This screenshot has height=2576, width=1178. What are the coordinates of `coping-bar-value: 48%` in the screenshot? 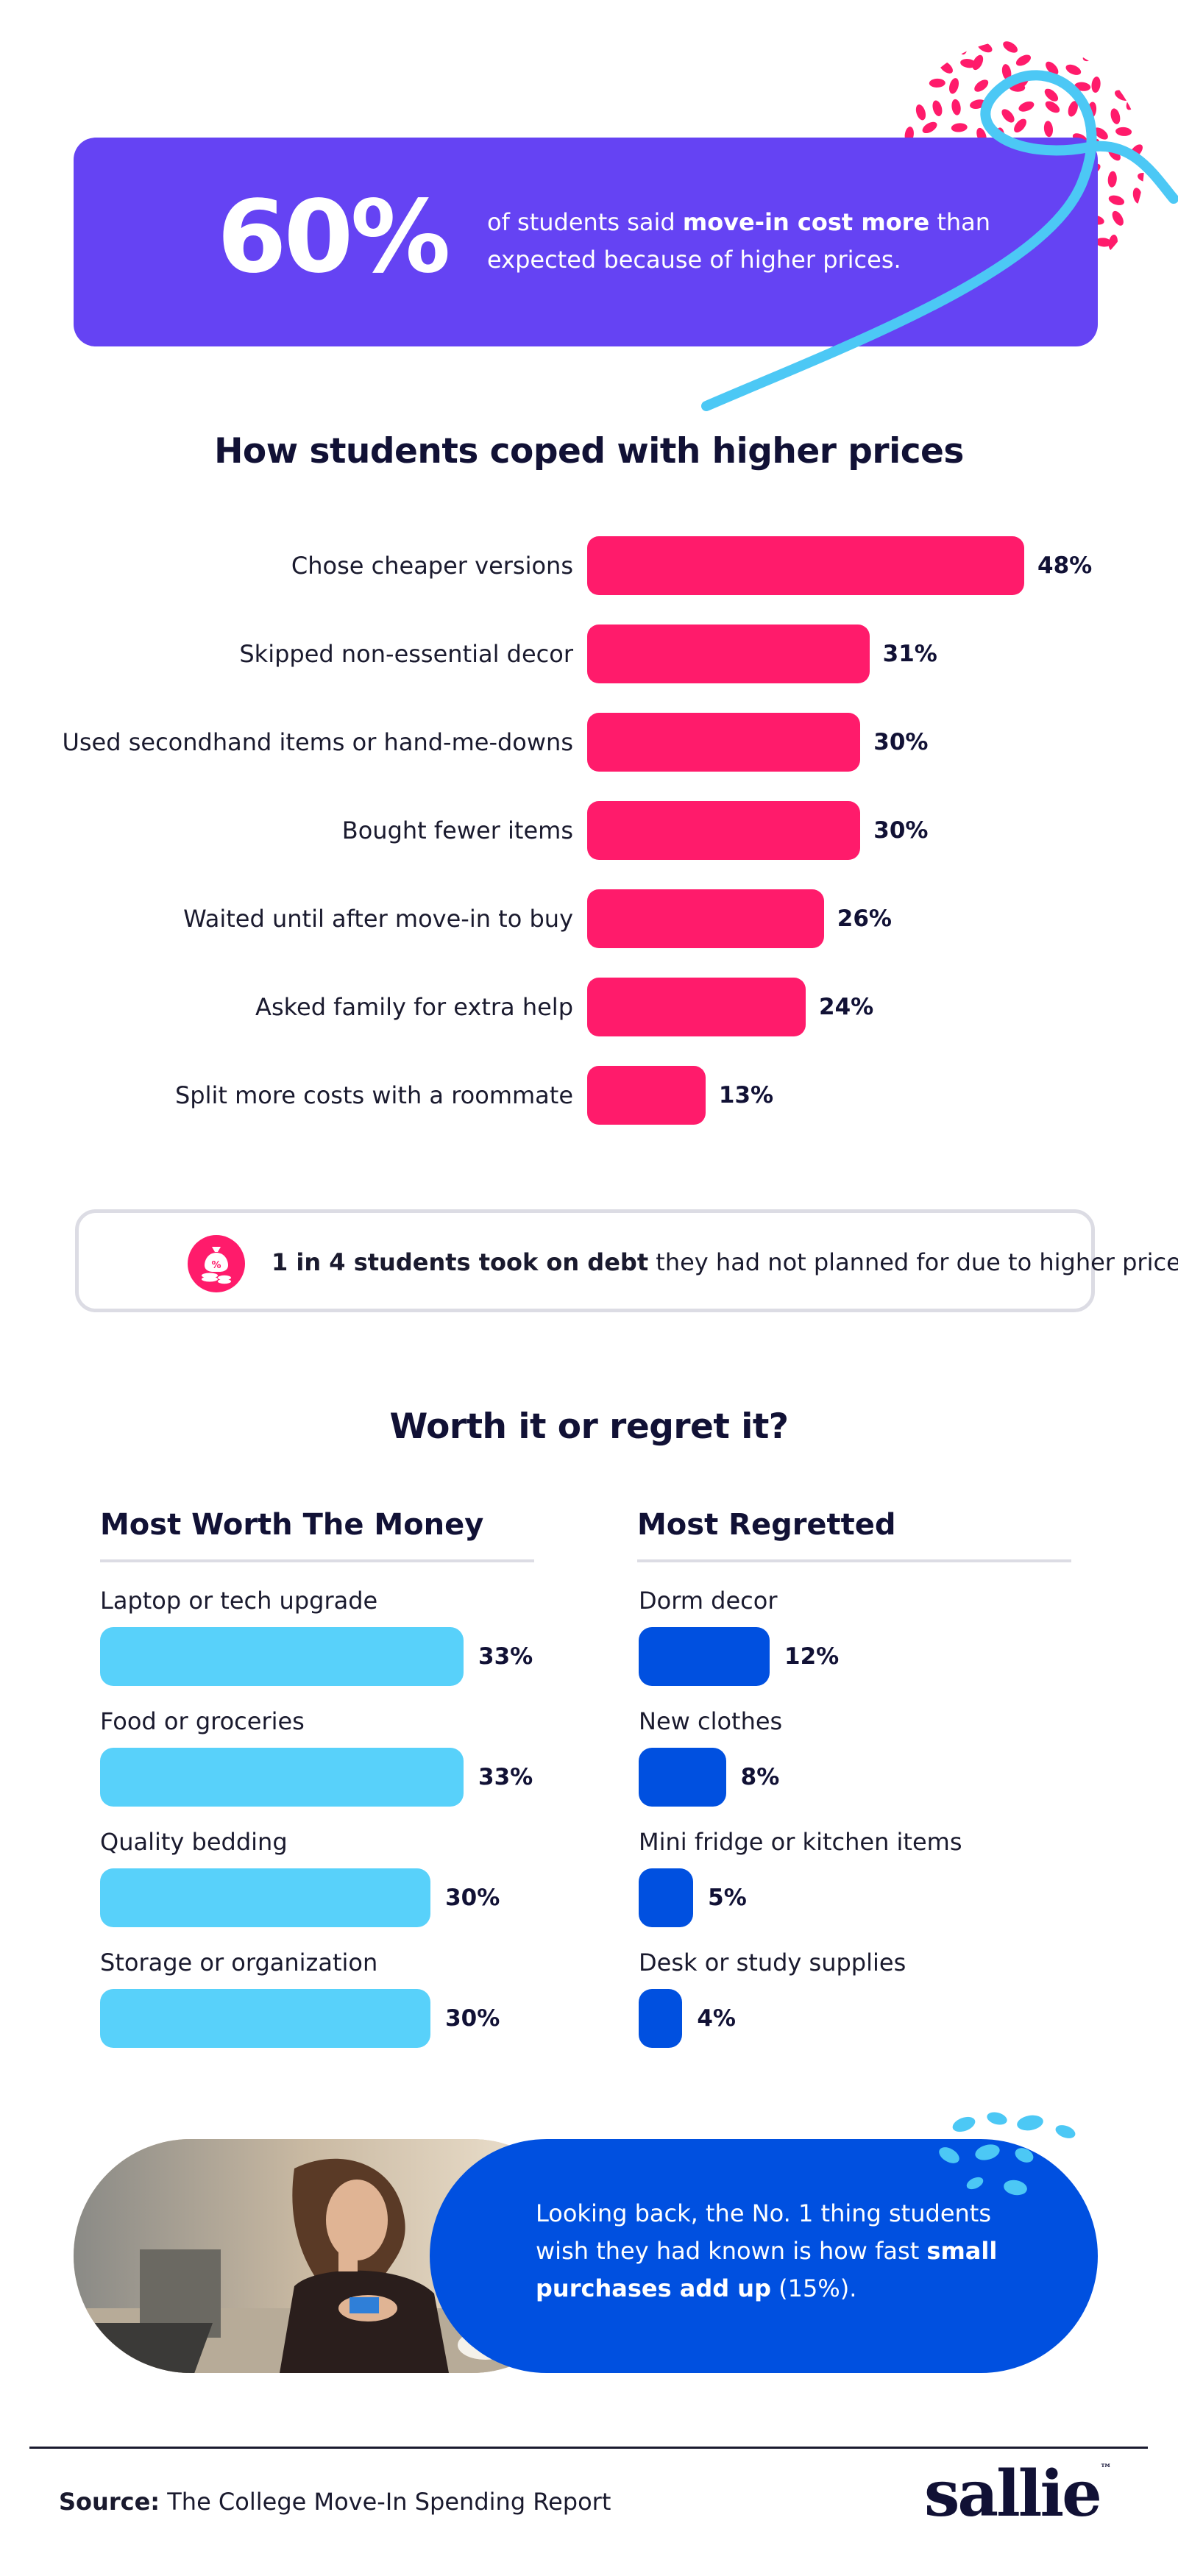 It's located at (1065, 565).